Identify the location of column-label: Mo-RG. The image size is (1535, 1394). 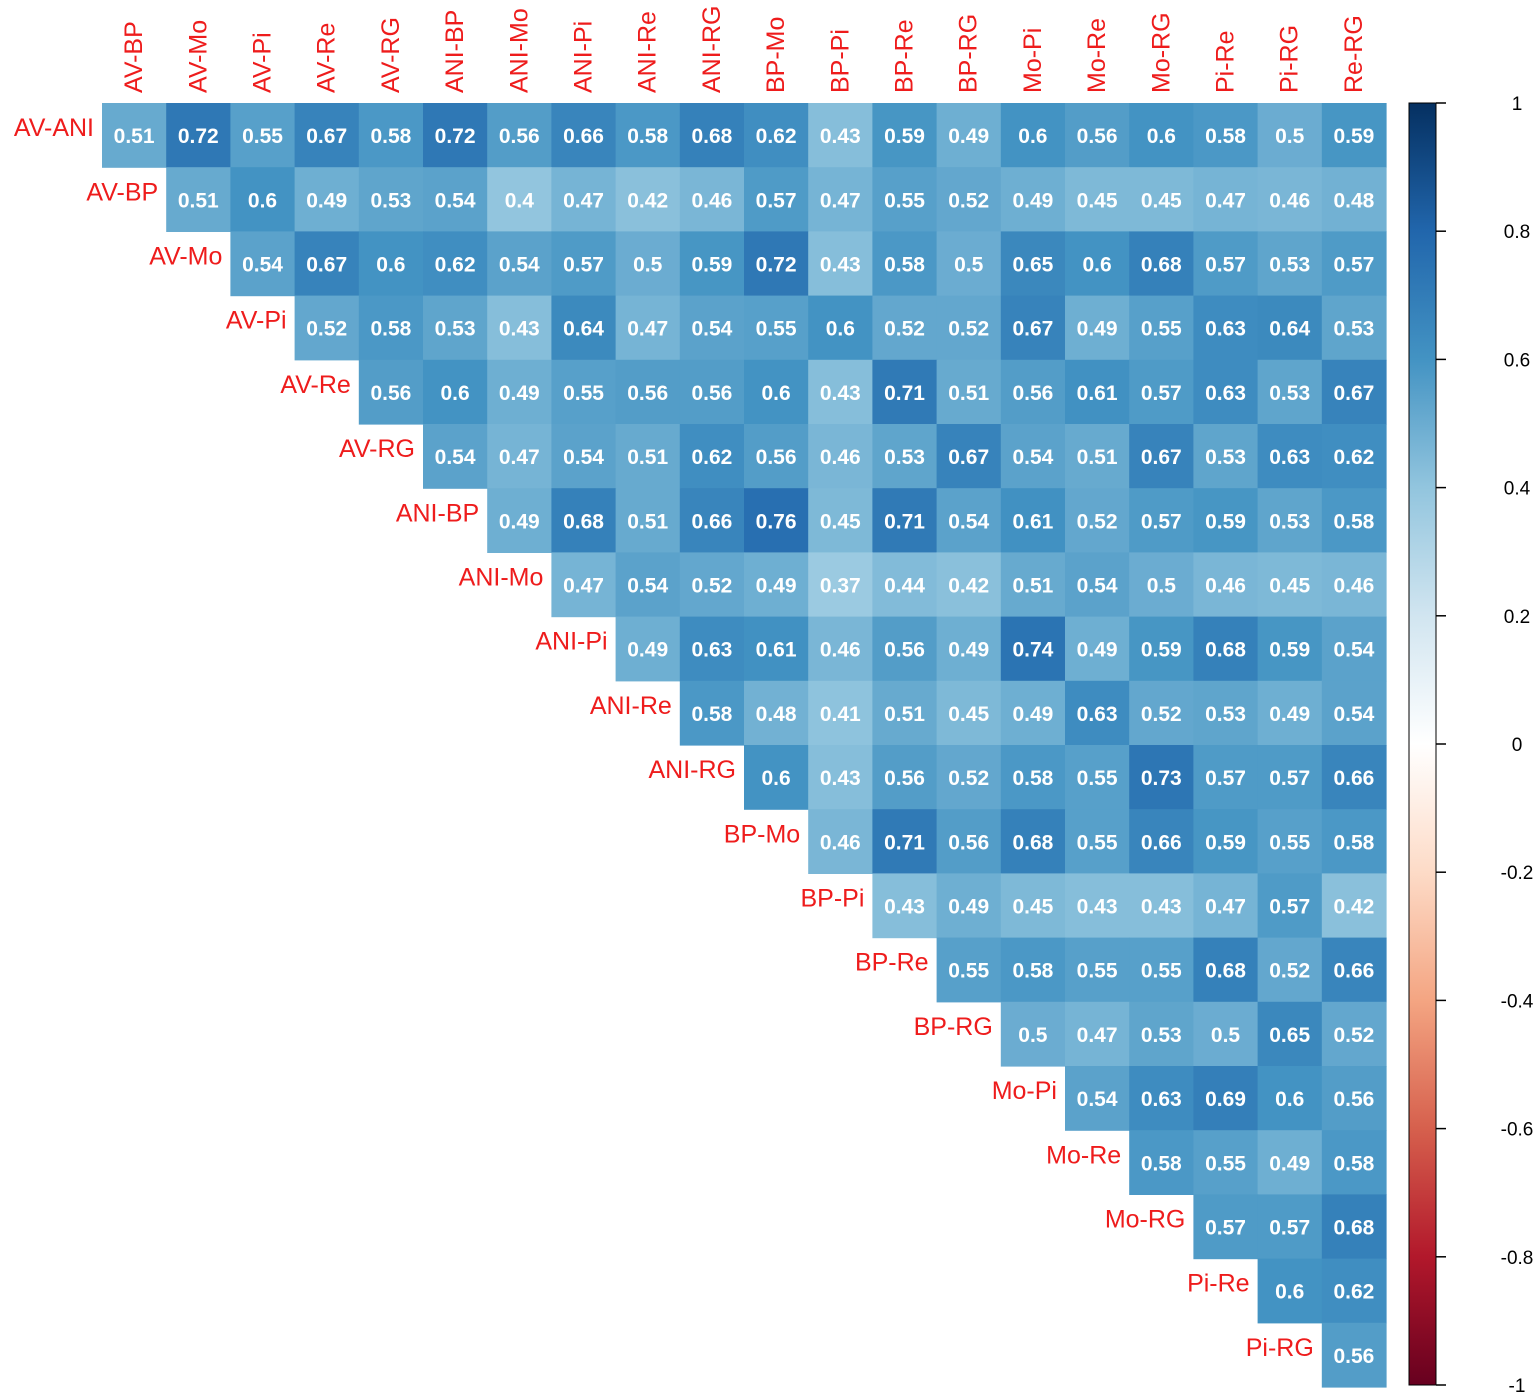
(1161, 52).